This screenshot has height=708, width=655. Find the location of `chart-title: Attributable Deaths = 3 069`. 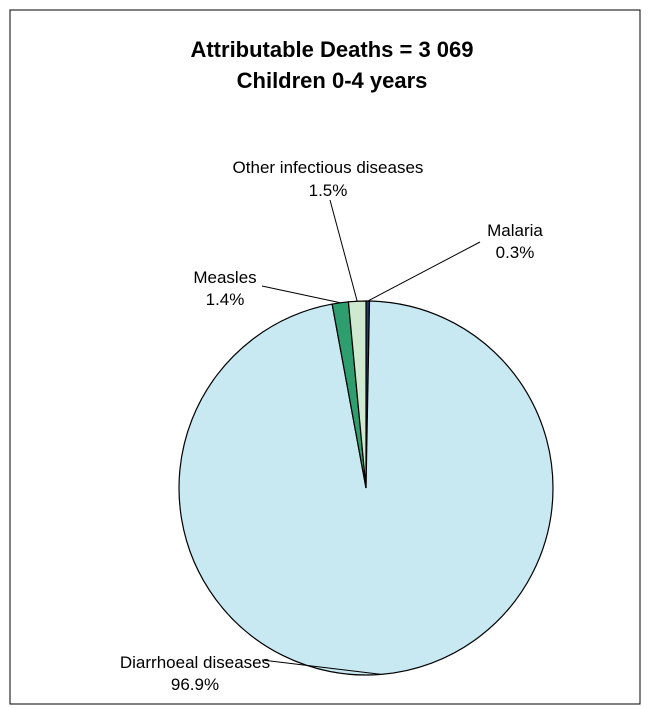

chart-title: Attributable Deaths = 3 069 is located at coordinates (331, 49).